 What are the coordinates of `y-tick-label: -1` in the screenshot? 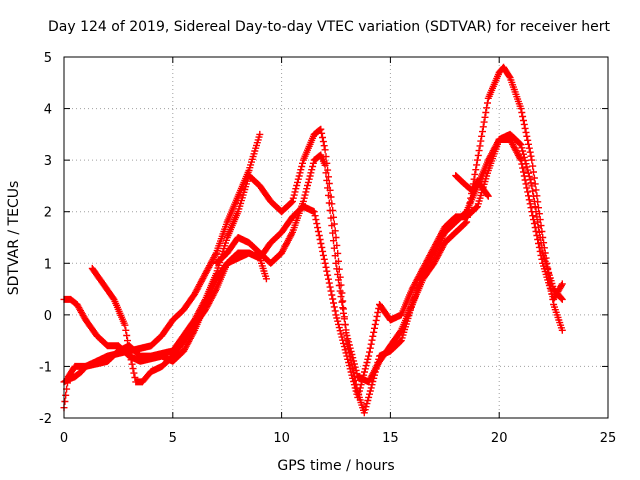 It's located at (45, 367).